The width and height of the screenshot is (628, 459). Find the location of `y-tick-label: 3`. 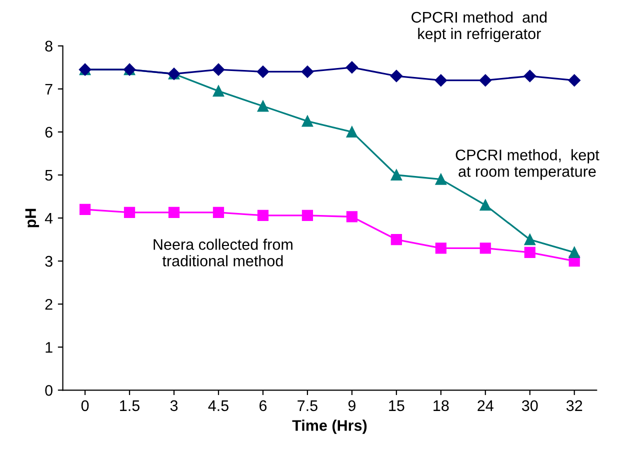

y-tick-label: 3 is located at coordinates (48, 261).